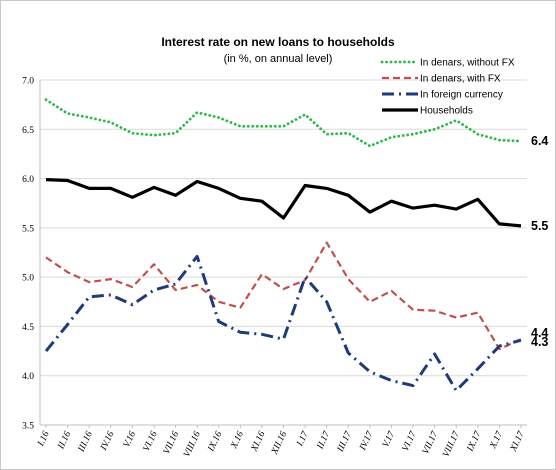 The image size is (556, 470). What do you see at coordinates (446, 111) in the screenshot?
I see `legend-label: Households` at bounding box center [446, 111].